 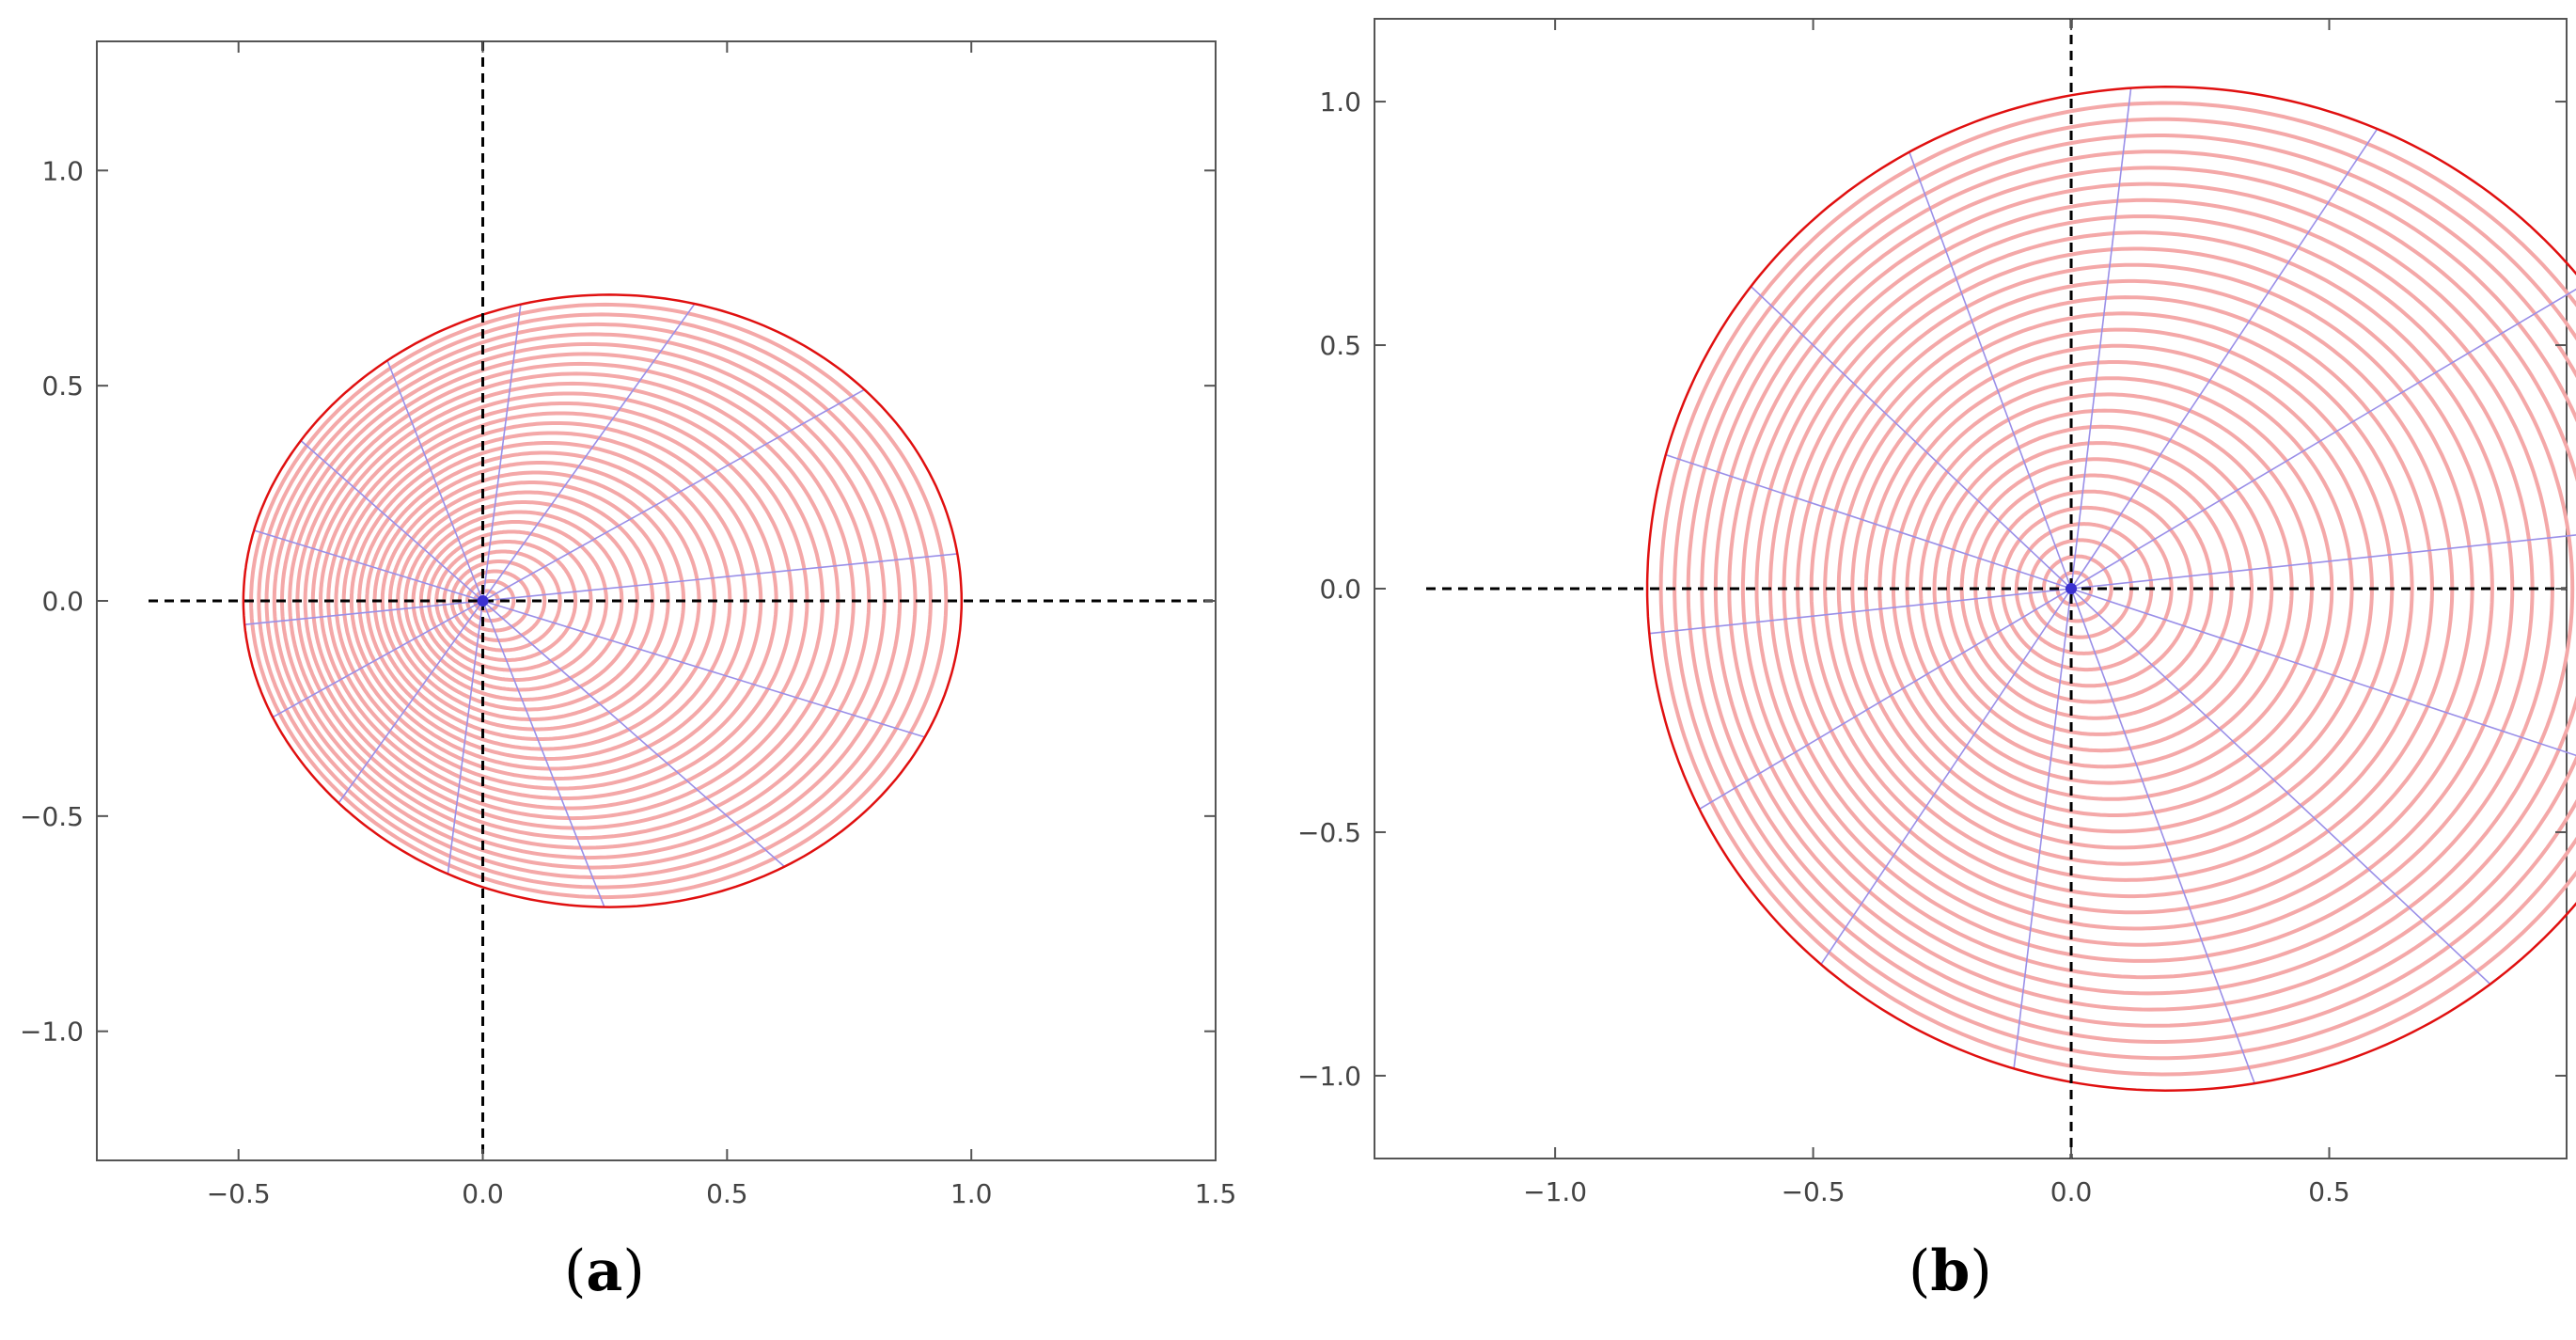 I want to click on x-tick-label: 1.5, so click(x=1216, y=1193).